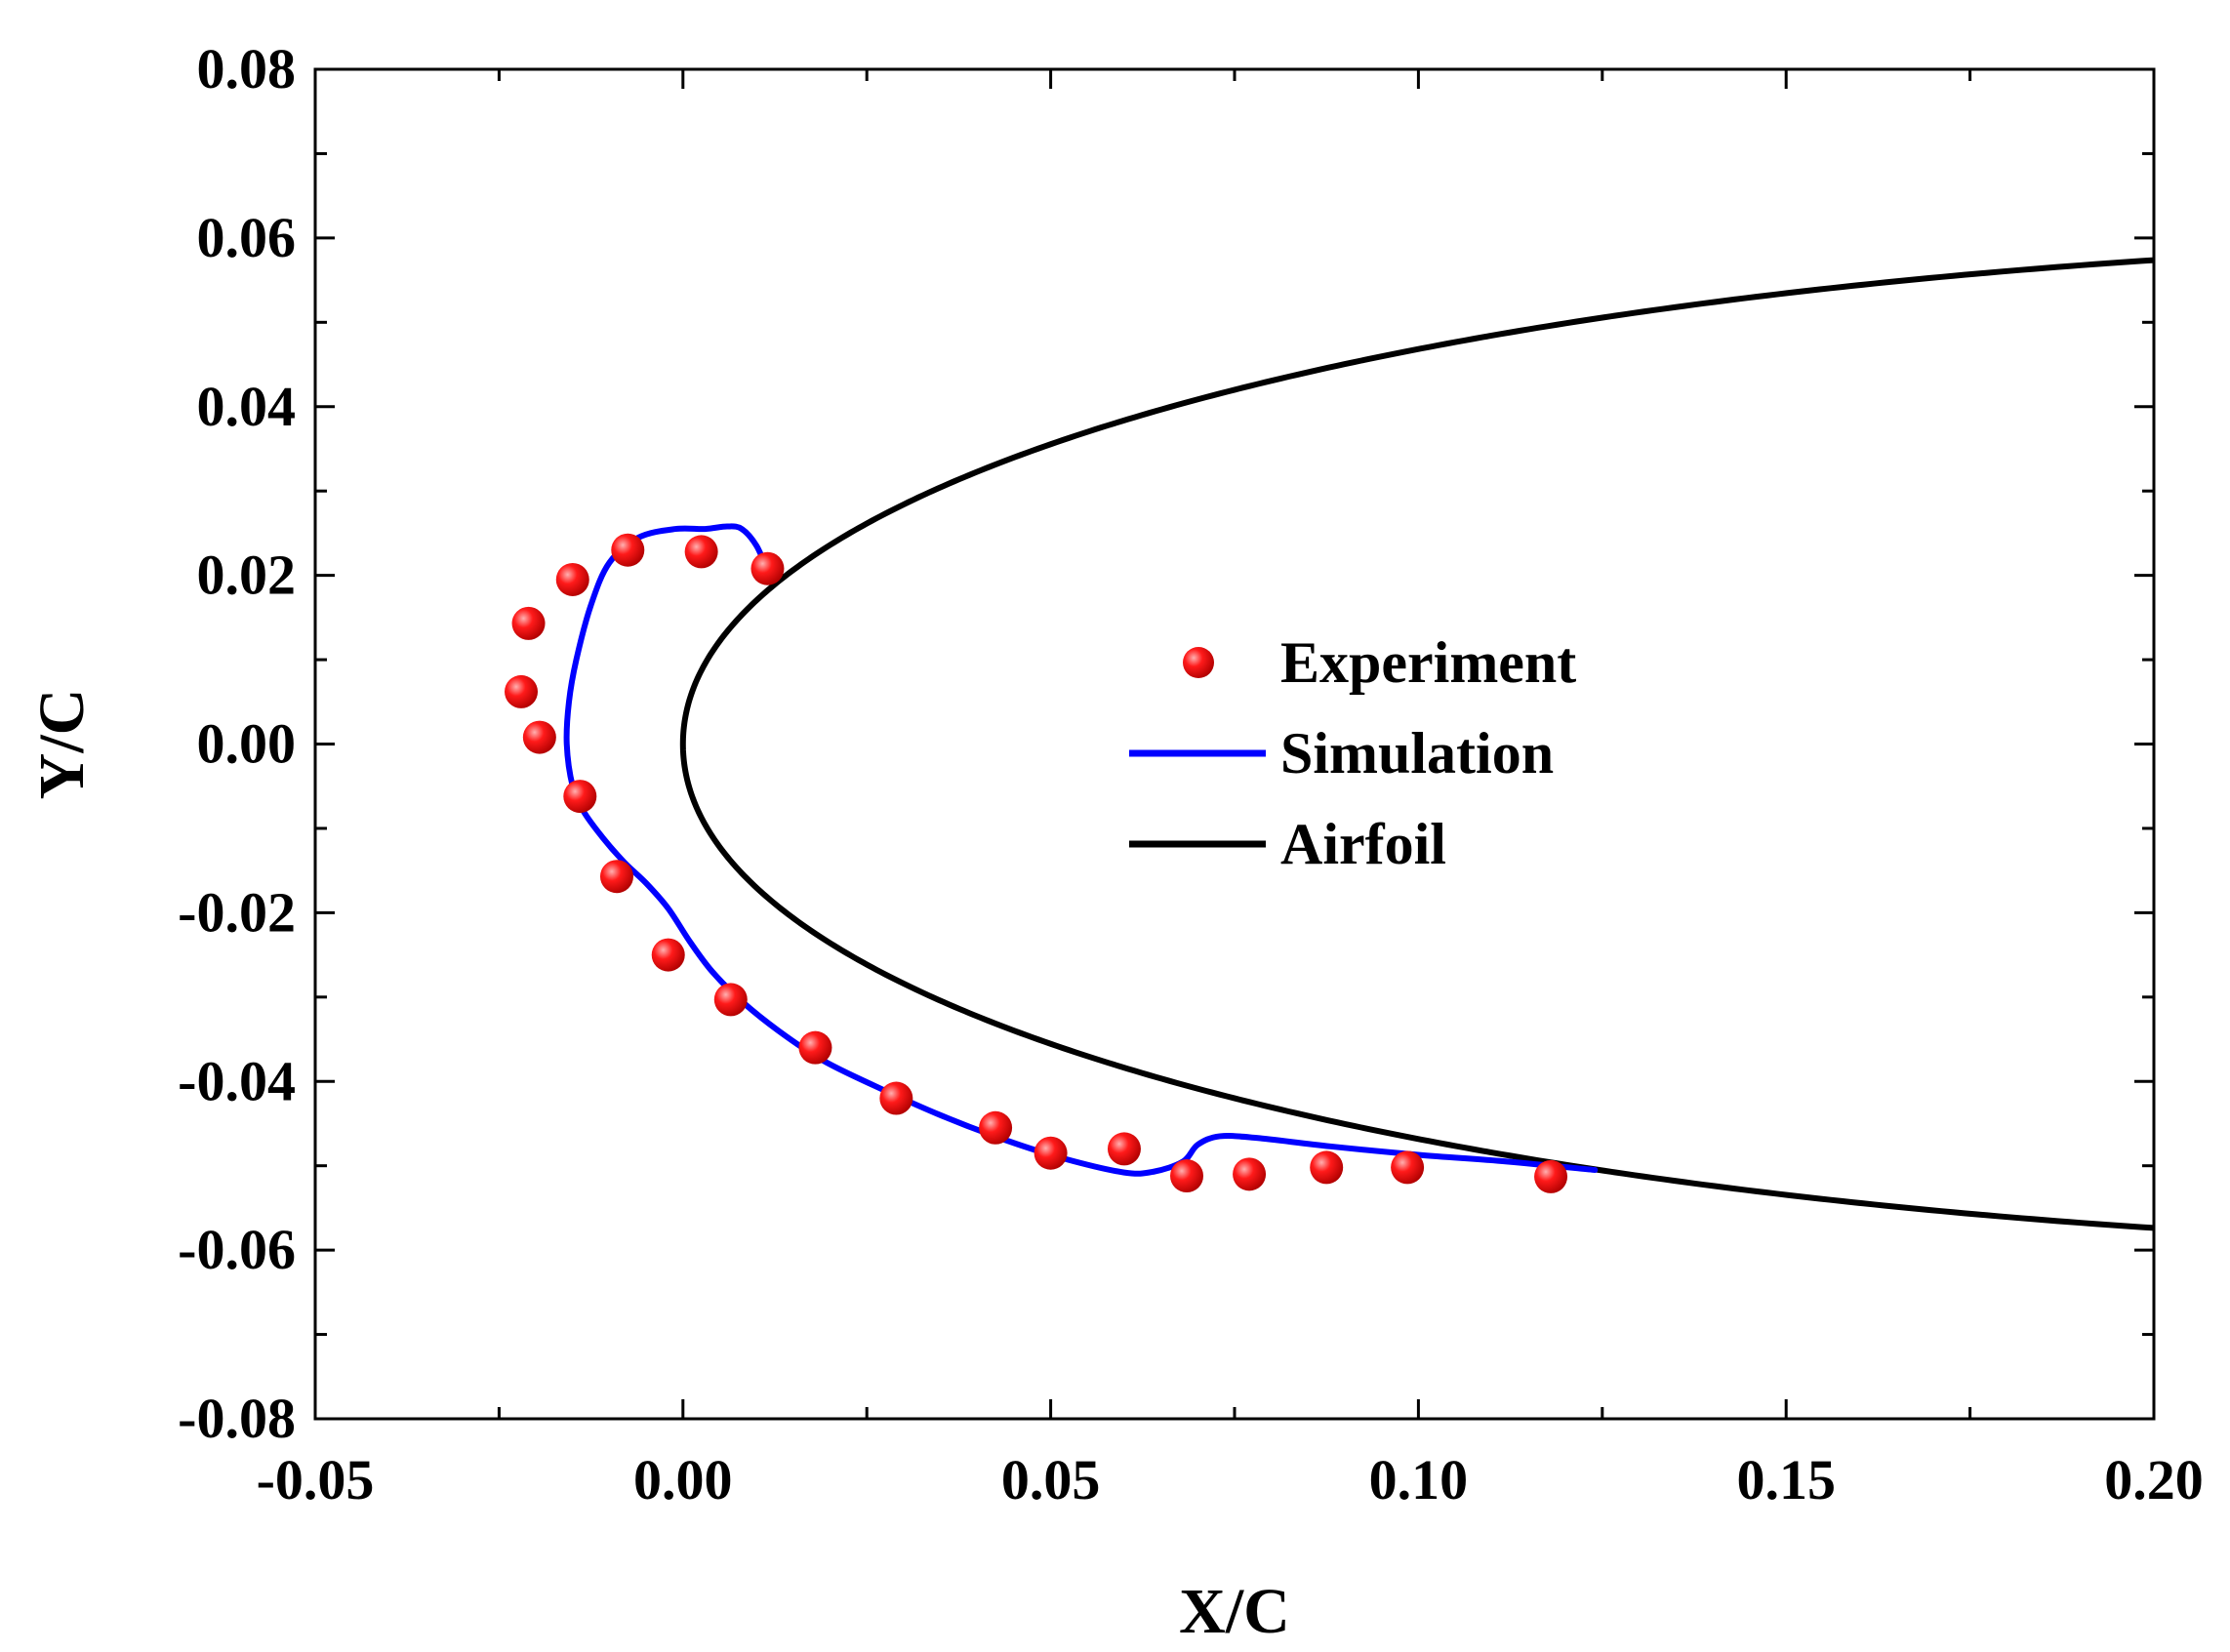 Image resolution: width=2230 pixels, height=1652 pixels. What do you see at coordinates (1786, 1480) in the screenshot?
I see `x-tick-label: 0.15` at bounding box center [1786, 1480].